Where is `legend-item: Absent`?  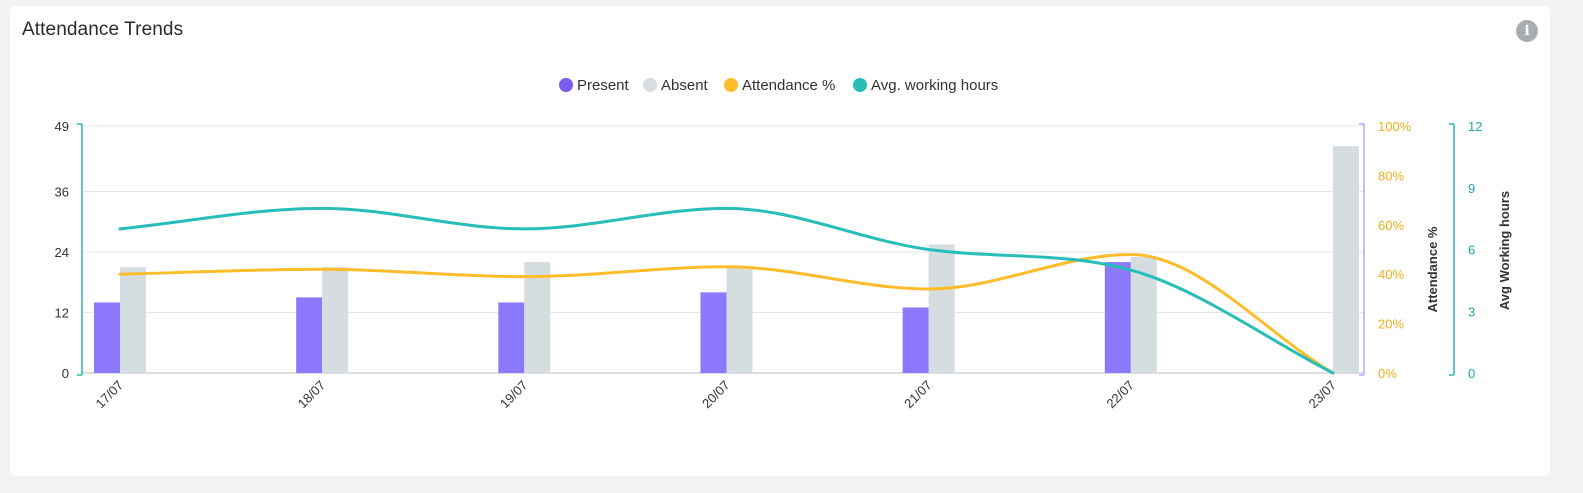
legend-item: Absent is located at coordinates (676, 85).